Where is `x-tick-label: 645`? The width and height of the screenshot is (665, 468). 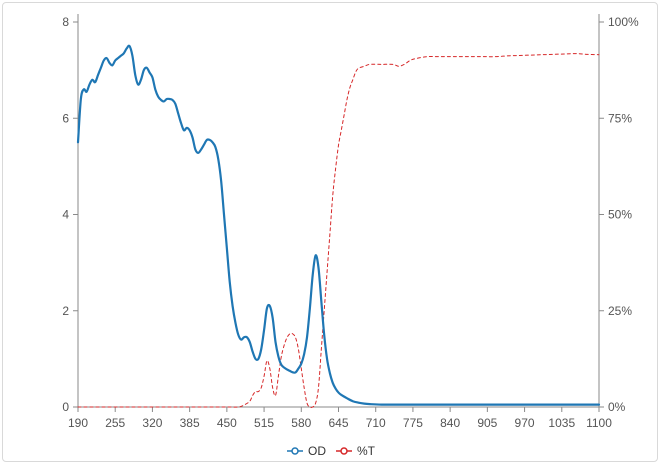
x-tick-label: 645 is located at coordinates (338, 423).